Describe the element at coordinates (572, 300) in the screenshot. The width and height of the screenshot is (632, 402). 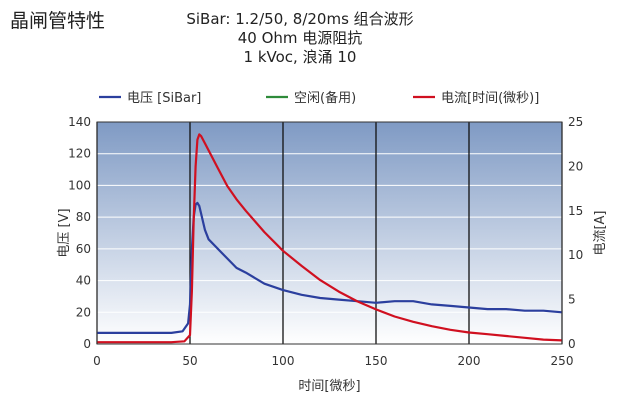
I see `y2-tick-label: 5` at that location.